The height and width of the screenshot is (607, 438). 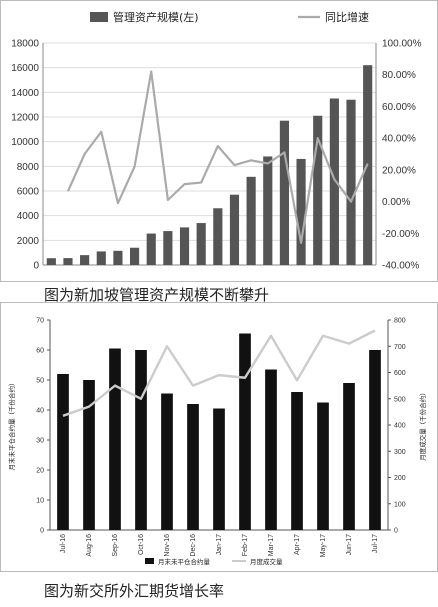 I want to click on chart1-y2-tick: 20.00%, so click(x=399, y=170).